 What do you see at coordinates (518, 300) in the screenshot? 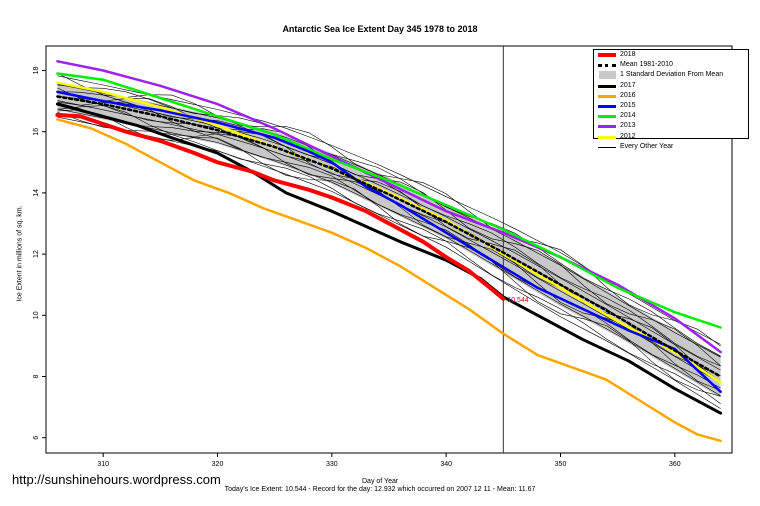
I see `current-value-label: 10.544` at bounding box center [518, 300].